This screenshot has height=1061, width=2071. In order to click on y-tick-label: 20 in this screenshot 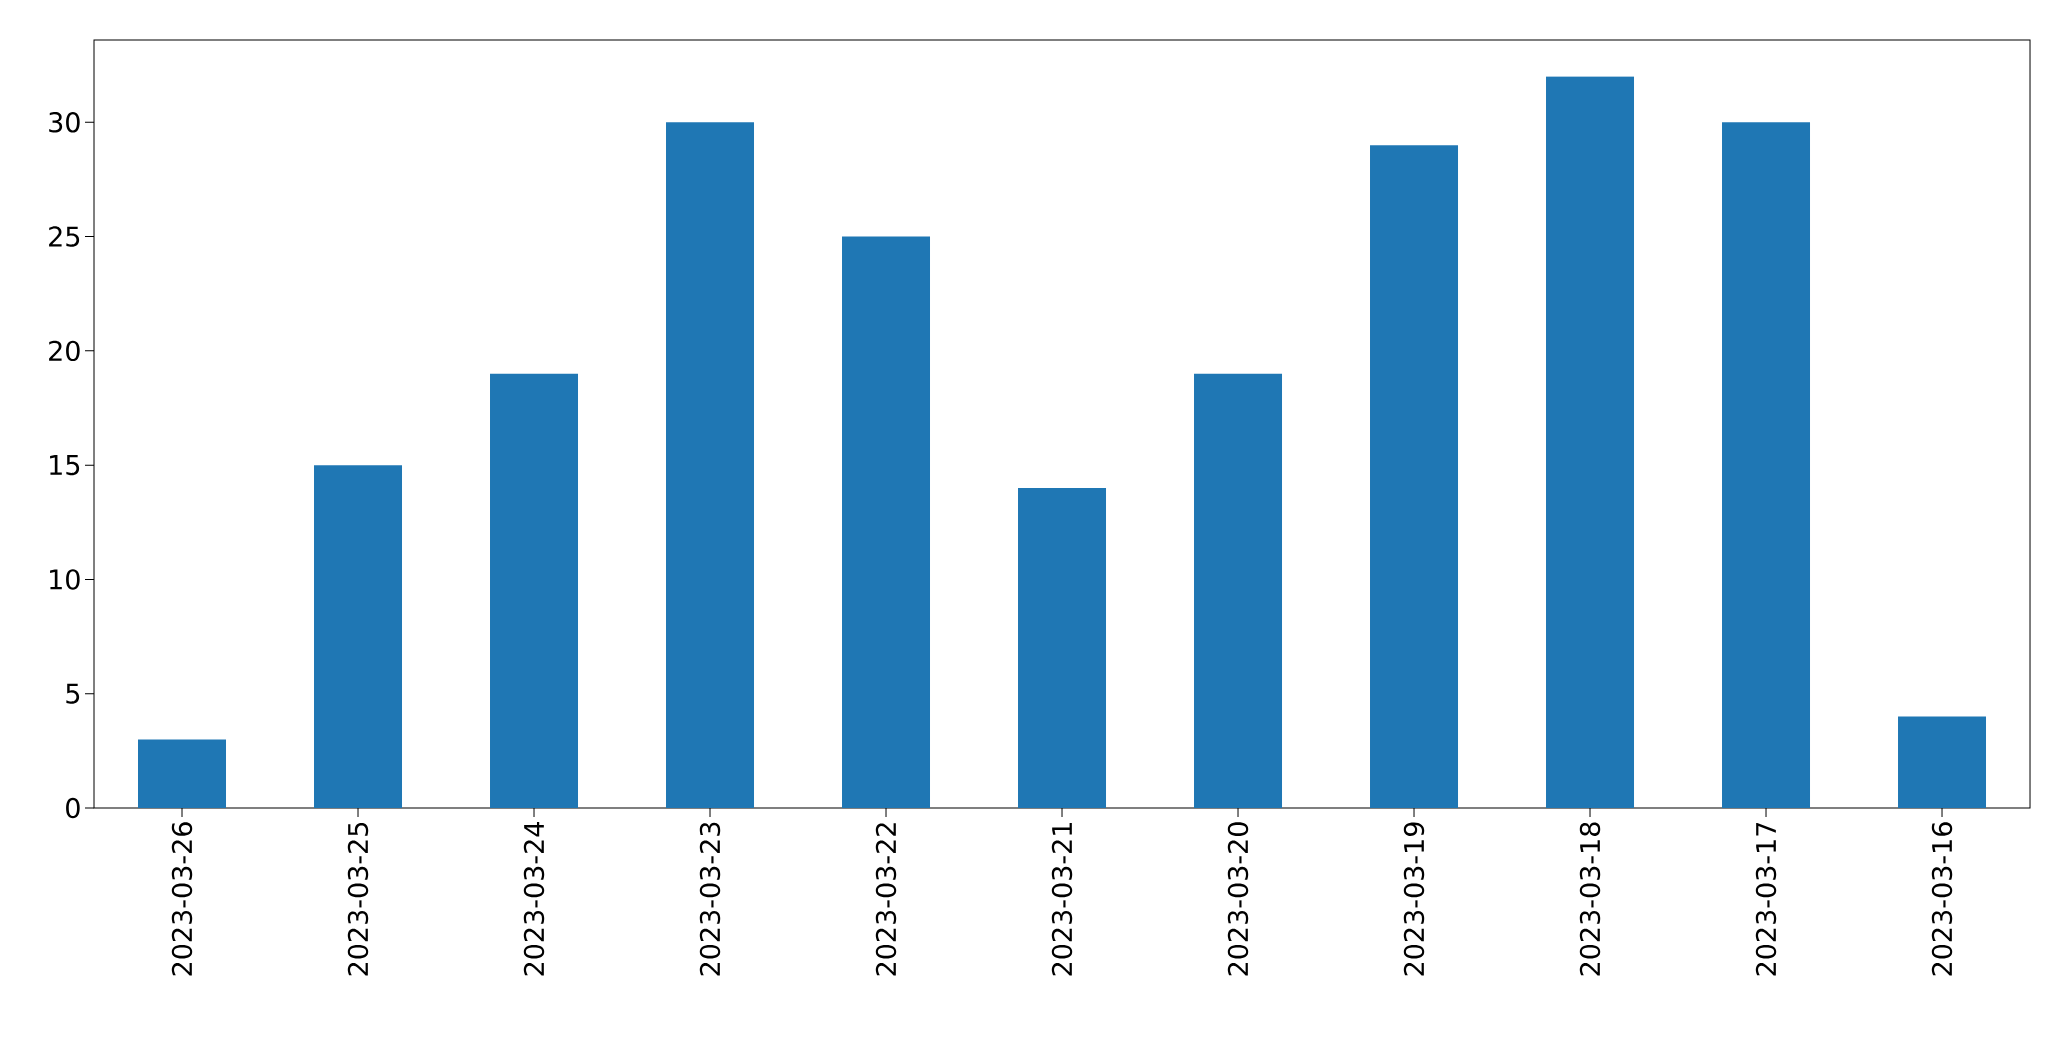, I will do `click(64, 351)`.